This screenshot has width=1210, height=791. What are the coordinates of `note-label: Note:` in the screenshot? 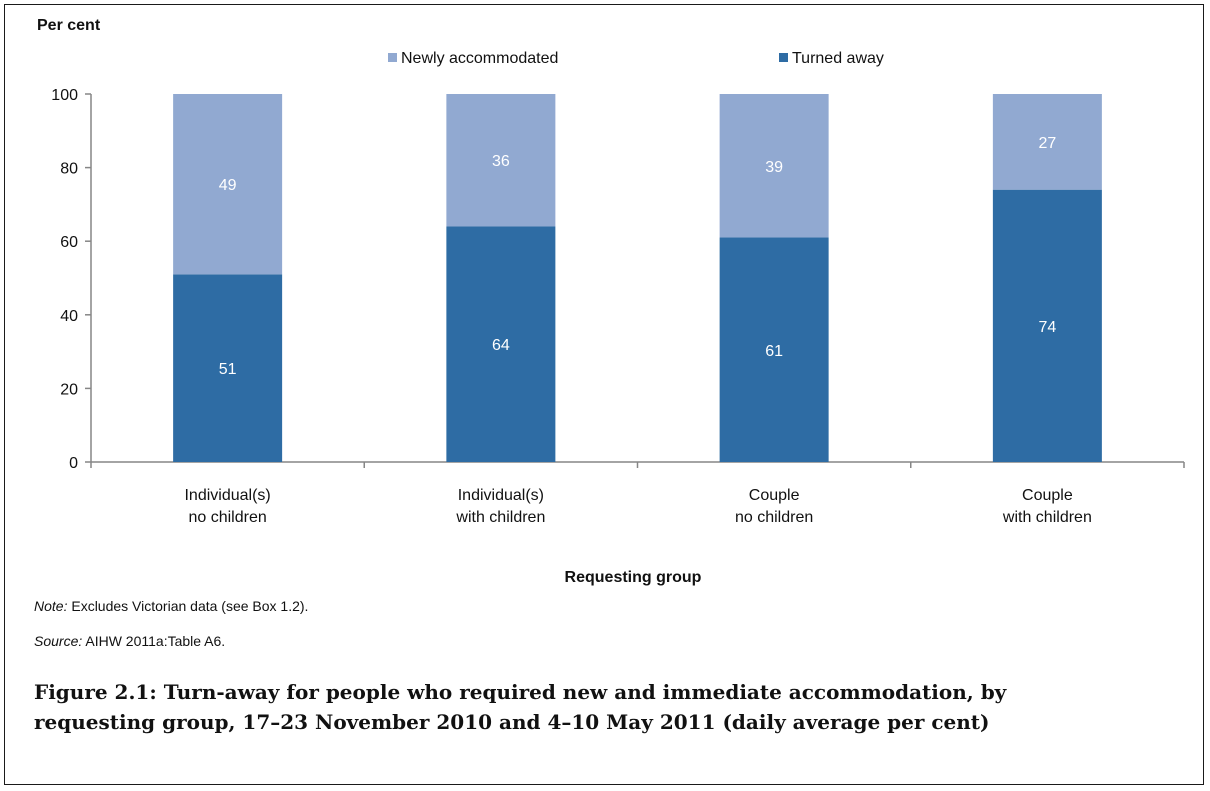 It's located at (51, 606).